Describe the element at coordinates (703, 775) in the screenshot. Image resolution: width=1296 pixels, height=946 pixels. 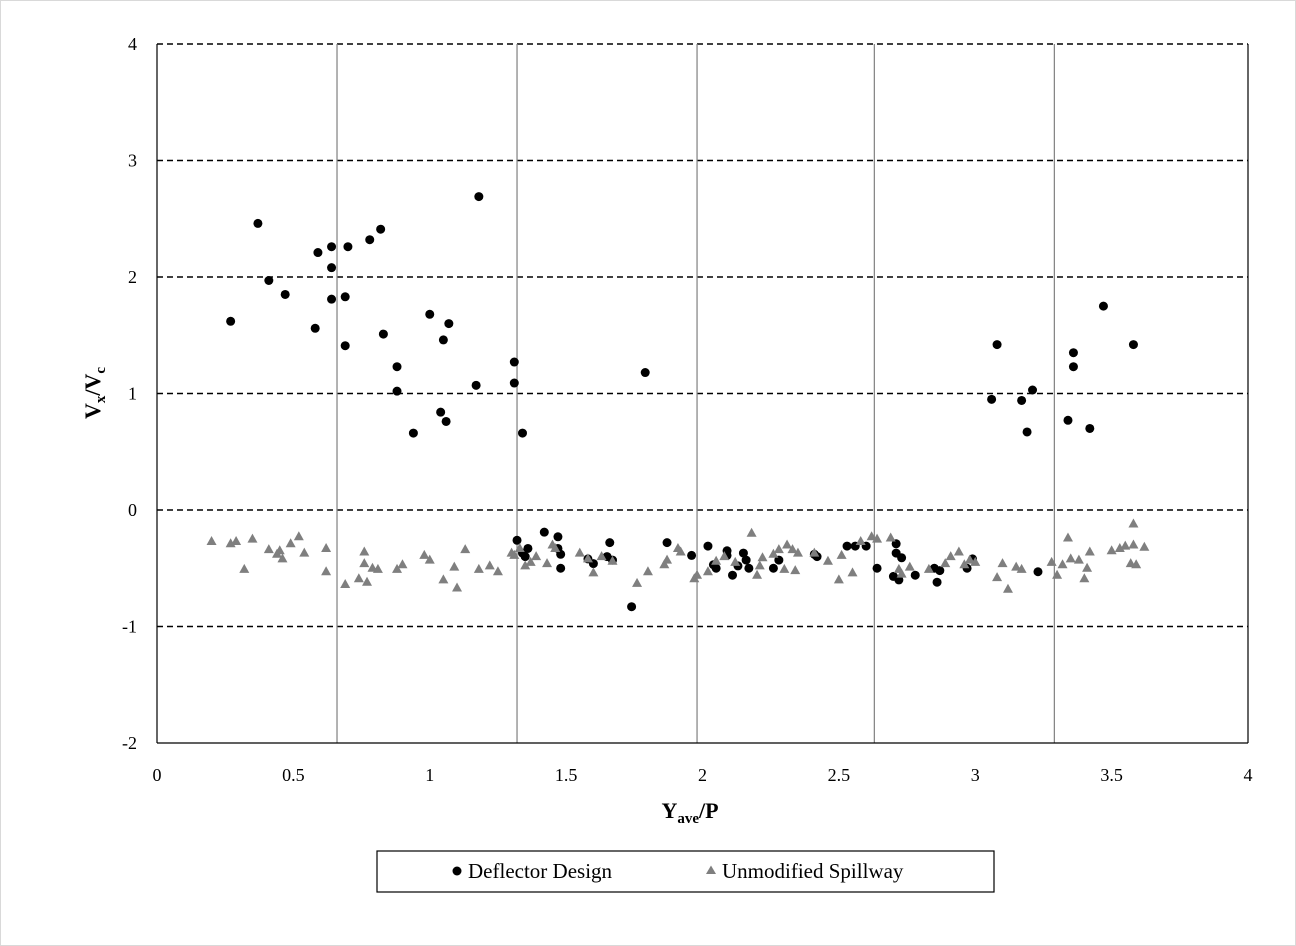
I see `x-tick-labels: 0 0.5 1 1.5 2 2.5 3 3.5 4` at that location.